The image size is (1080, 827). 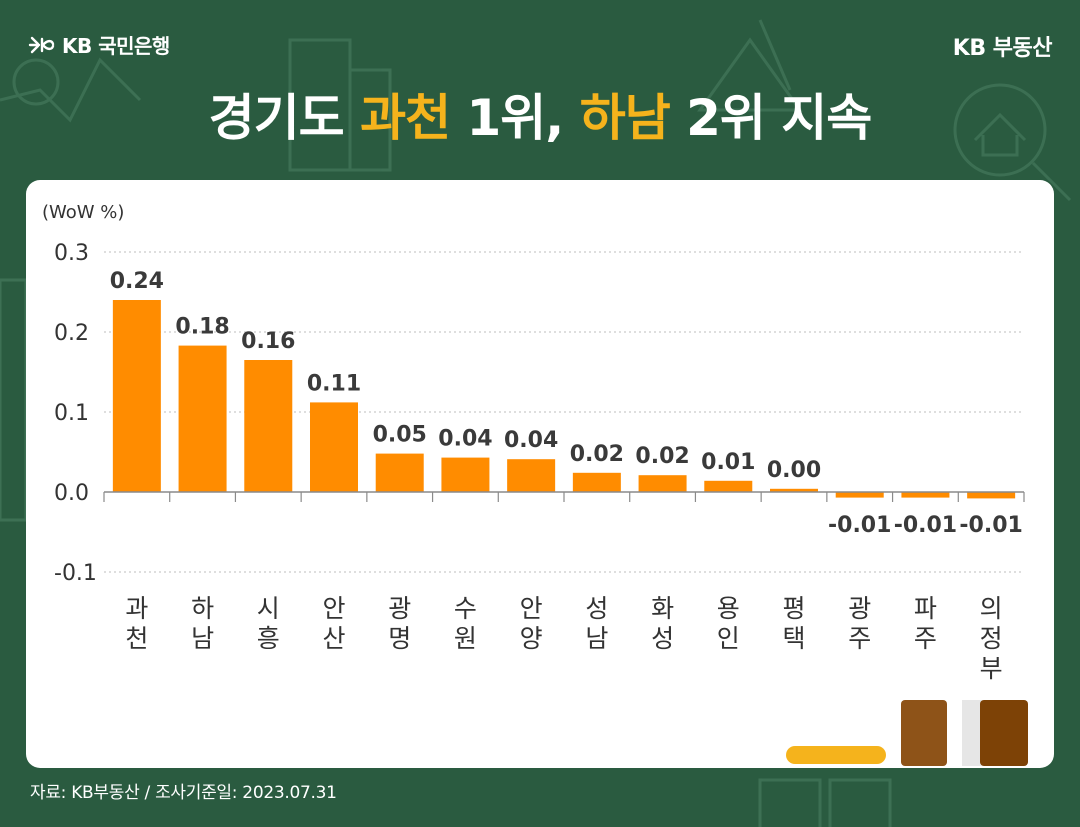 I want to click on y-tick-label: 0.3, so click(x=71, y=253).